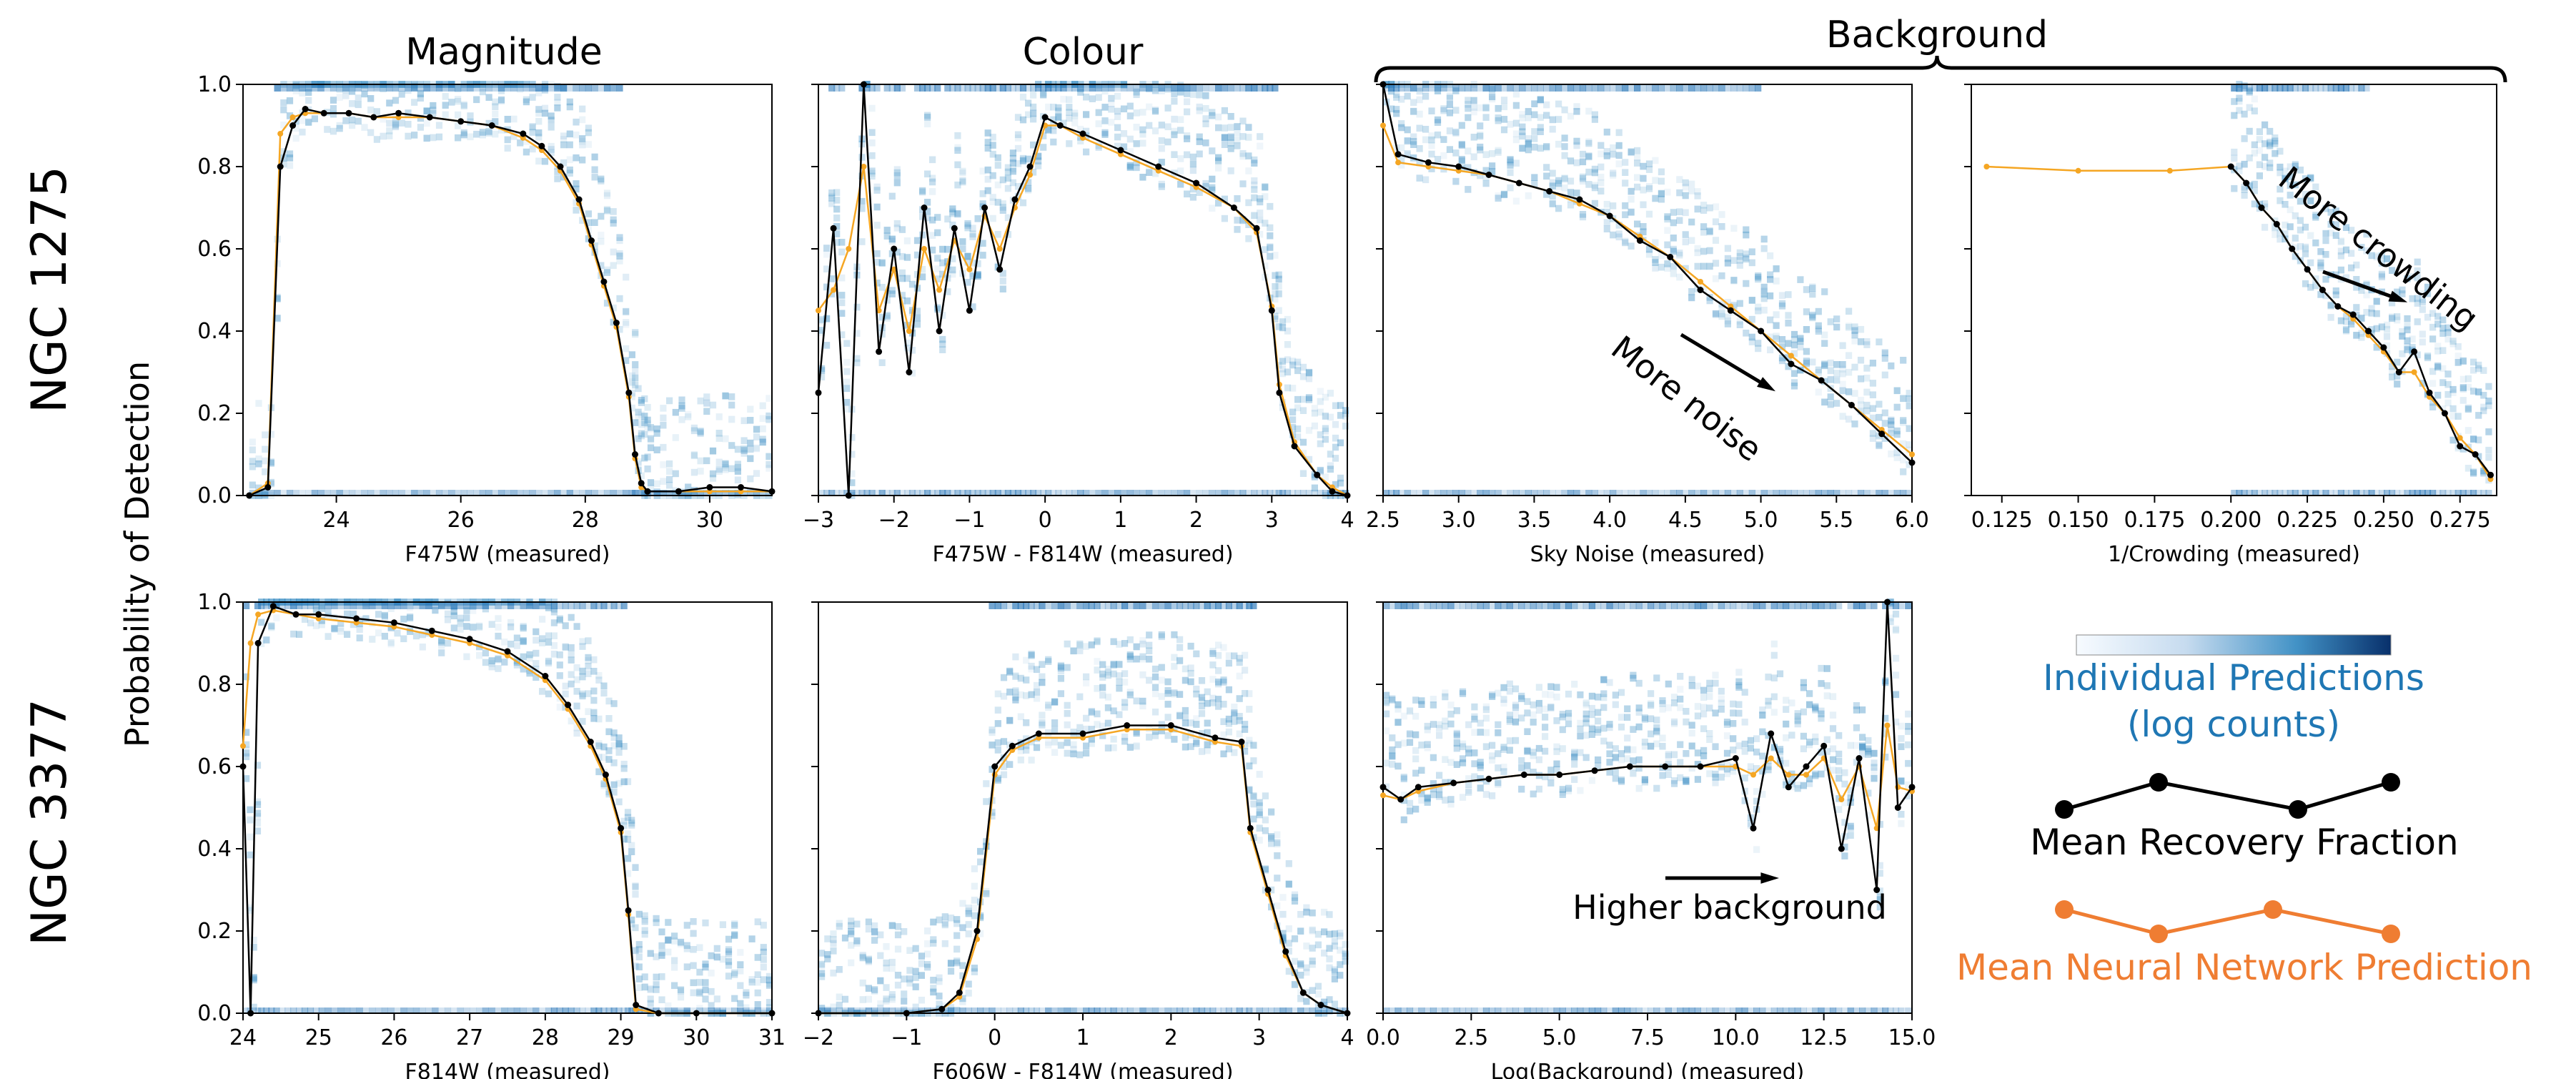 This screenshot has height=1079, width=2576. I want to click on x-tick-label: 2.5, so click(1383, 520).